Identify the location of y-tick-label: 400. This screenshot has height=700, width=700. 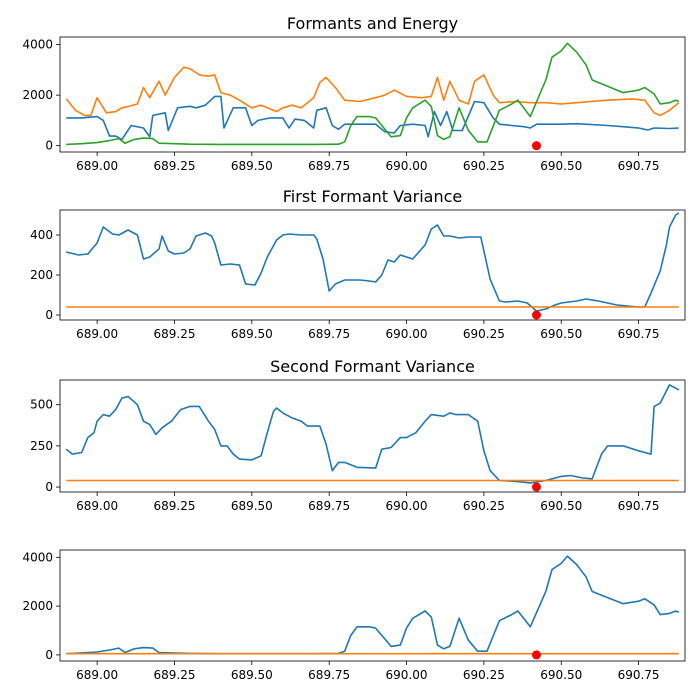
(41, 235).